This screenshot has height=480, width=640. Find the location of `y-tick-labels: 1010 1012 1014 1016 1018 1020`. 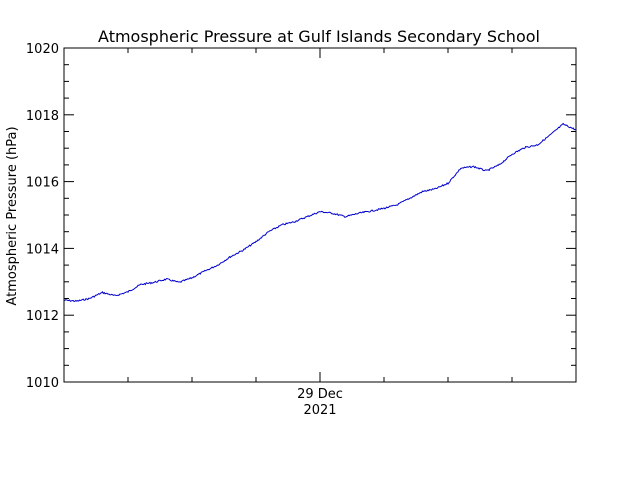

y-tick-labels: 1010 1012 1014 1016 1018 1020 is located at coordinates (42, 216).